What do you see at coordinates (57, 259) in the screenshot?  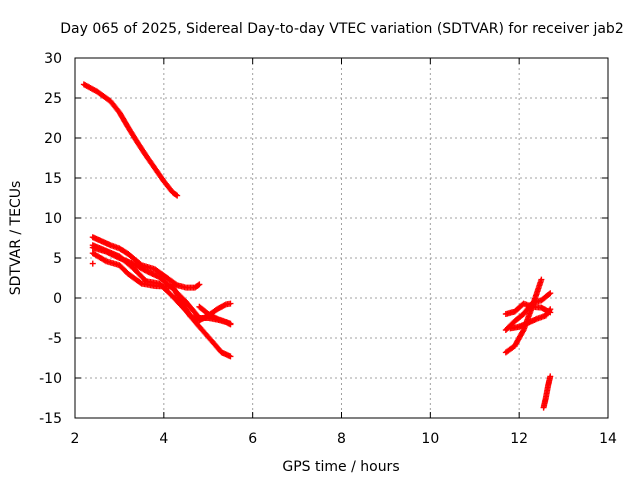 I see `y-tick-label: 5` at bounding box center [57, 259].